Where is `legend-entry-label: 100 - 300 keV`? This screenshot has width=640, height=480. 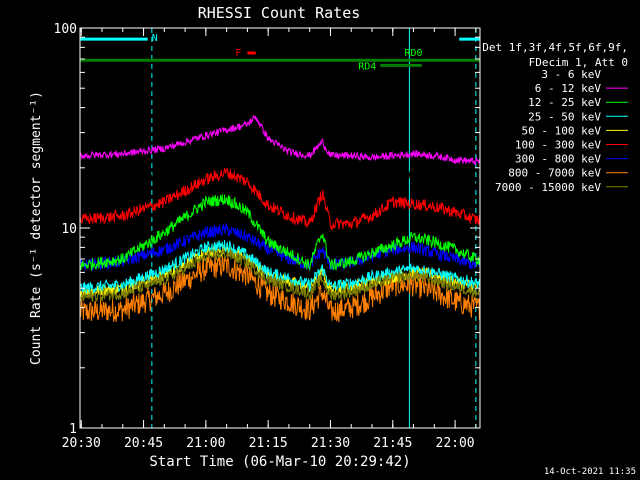
legend-entry-label: 100 - 300 keV is located at coordinates (558, 145).